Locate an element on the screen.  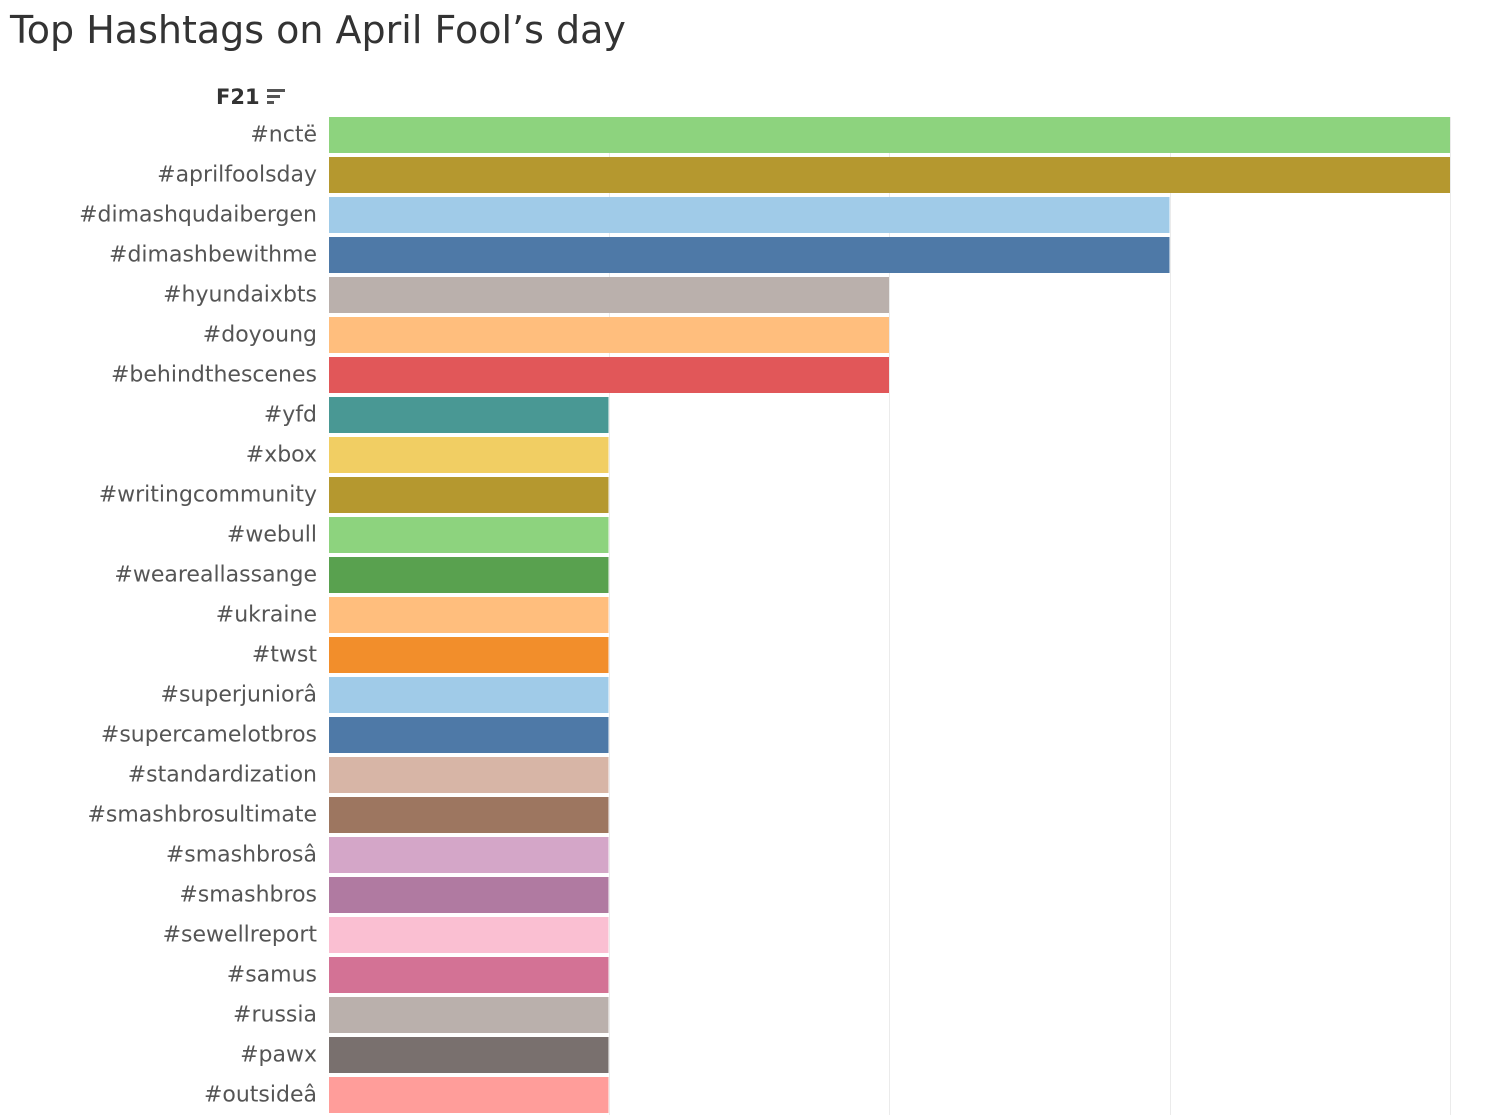
chart-title: Top Hashtags on April Fool’s day is located at coordinates (318, 30).